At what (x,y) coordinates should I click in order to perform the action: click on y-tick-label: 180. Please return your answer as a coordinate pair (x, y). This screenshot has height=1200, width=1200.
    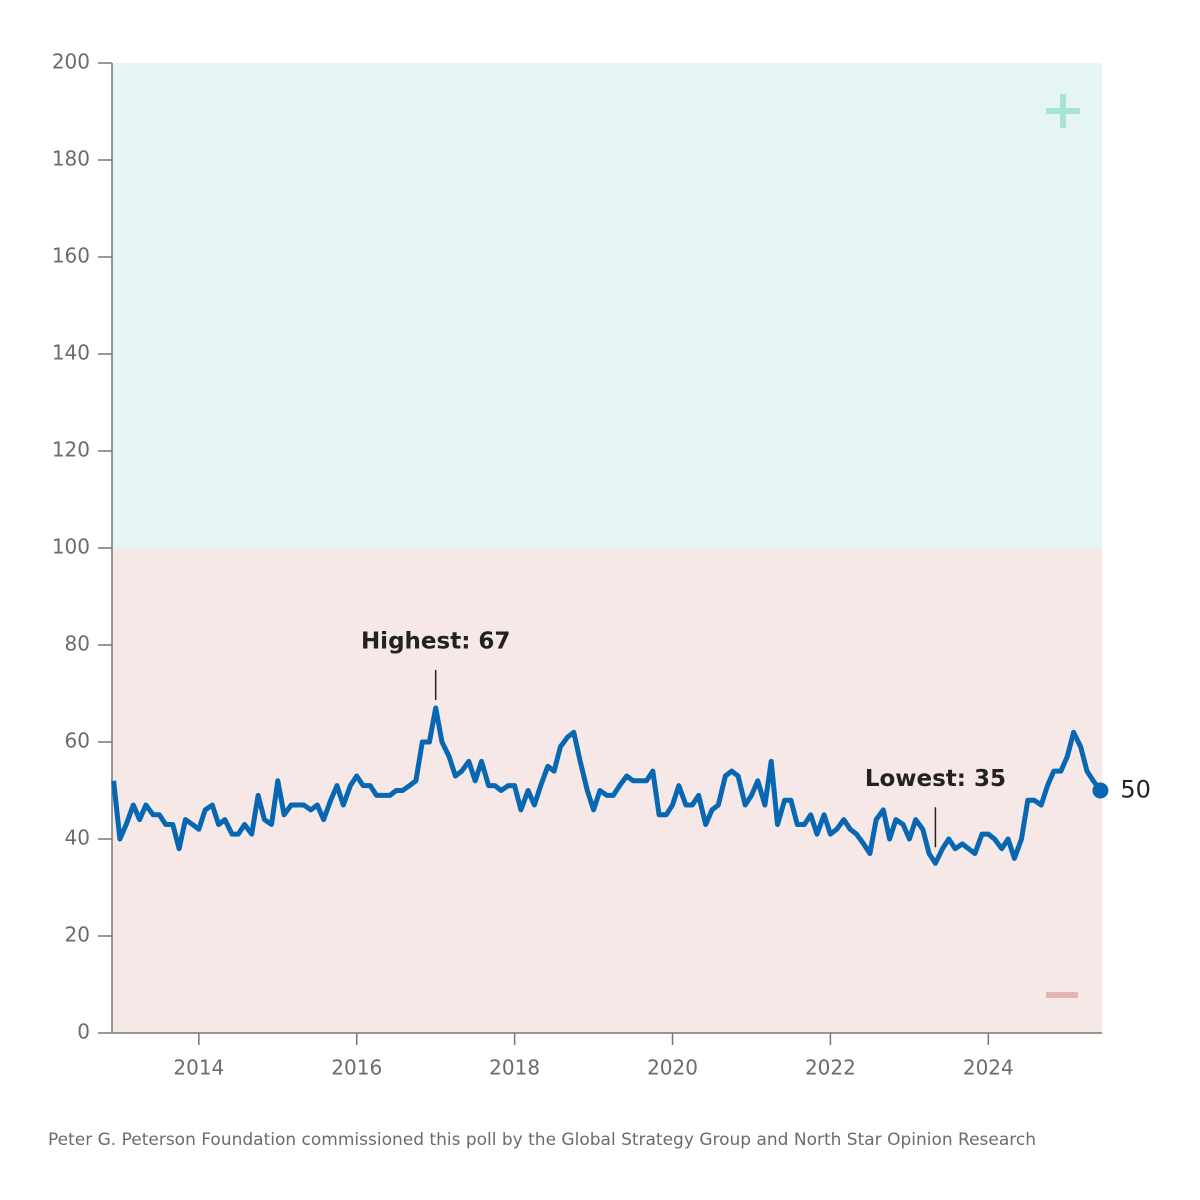
    Looking at the image, I should click on (71, 159).